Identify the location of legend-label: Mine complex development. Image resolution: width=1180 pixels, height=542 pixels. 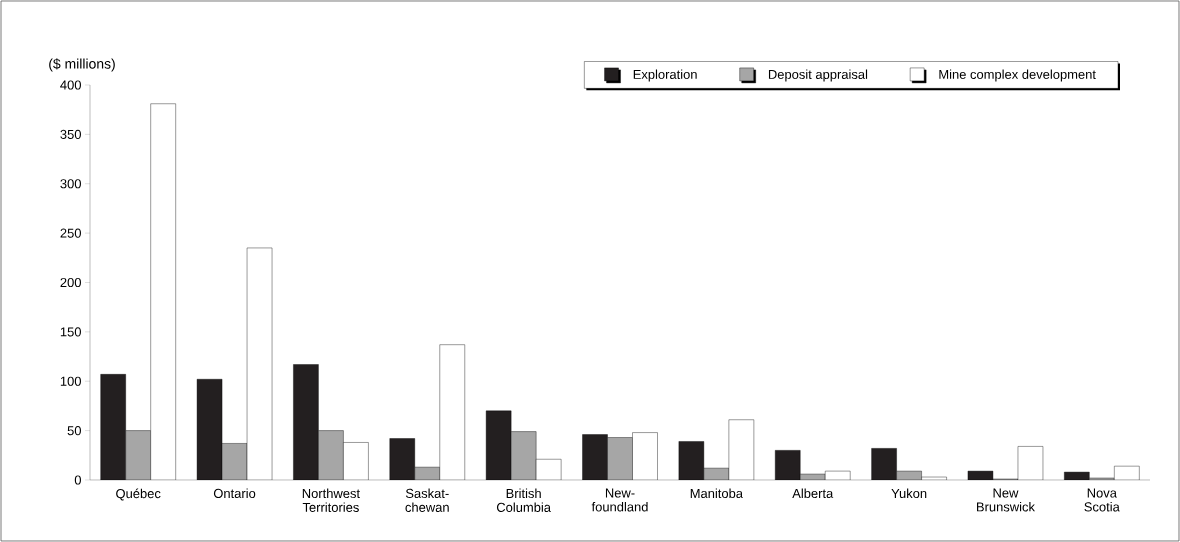
(1017, 75).